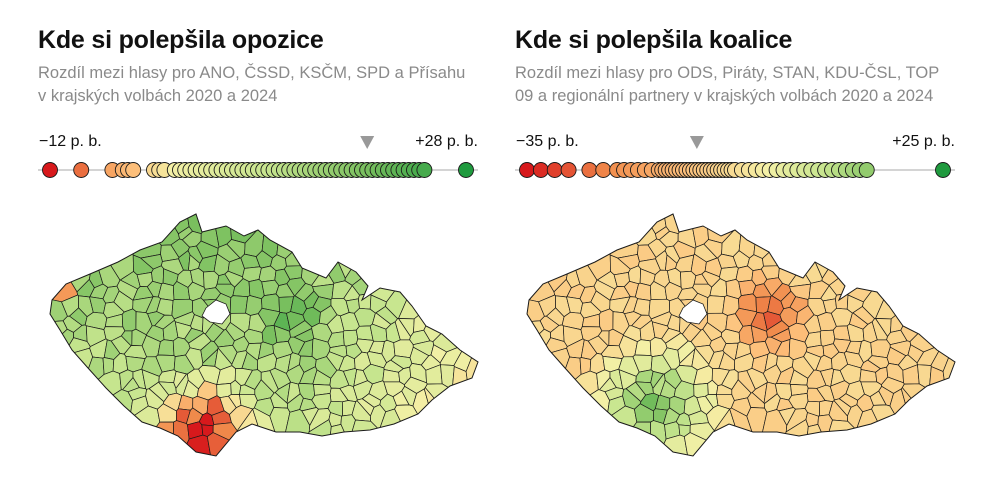  Describe the element at coordinates (70, 141) in the screenshot. I see `scale-min-label: −12 p. b.` at that location.